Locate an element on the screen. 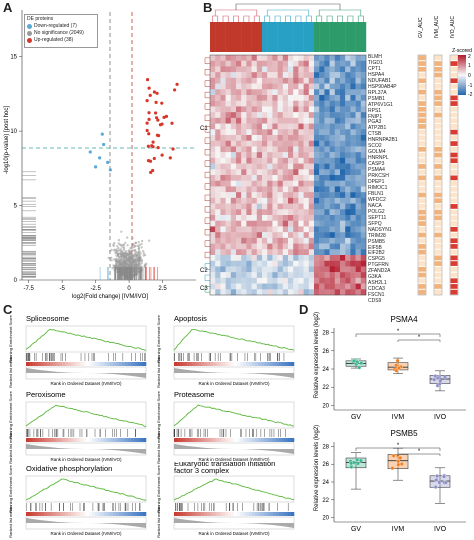 The width and height of the screenshot is (474, 540). column-dendro-branch is located at coordinates (236, 12).